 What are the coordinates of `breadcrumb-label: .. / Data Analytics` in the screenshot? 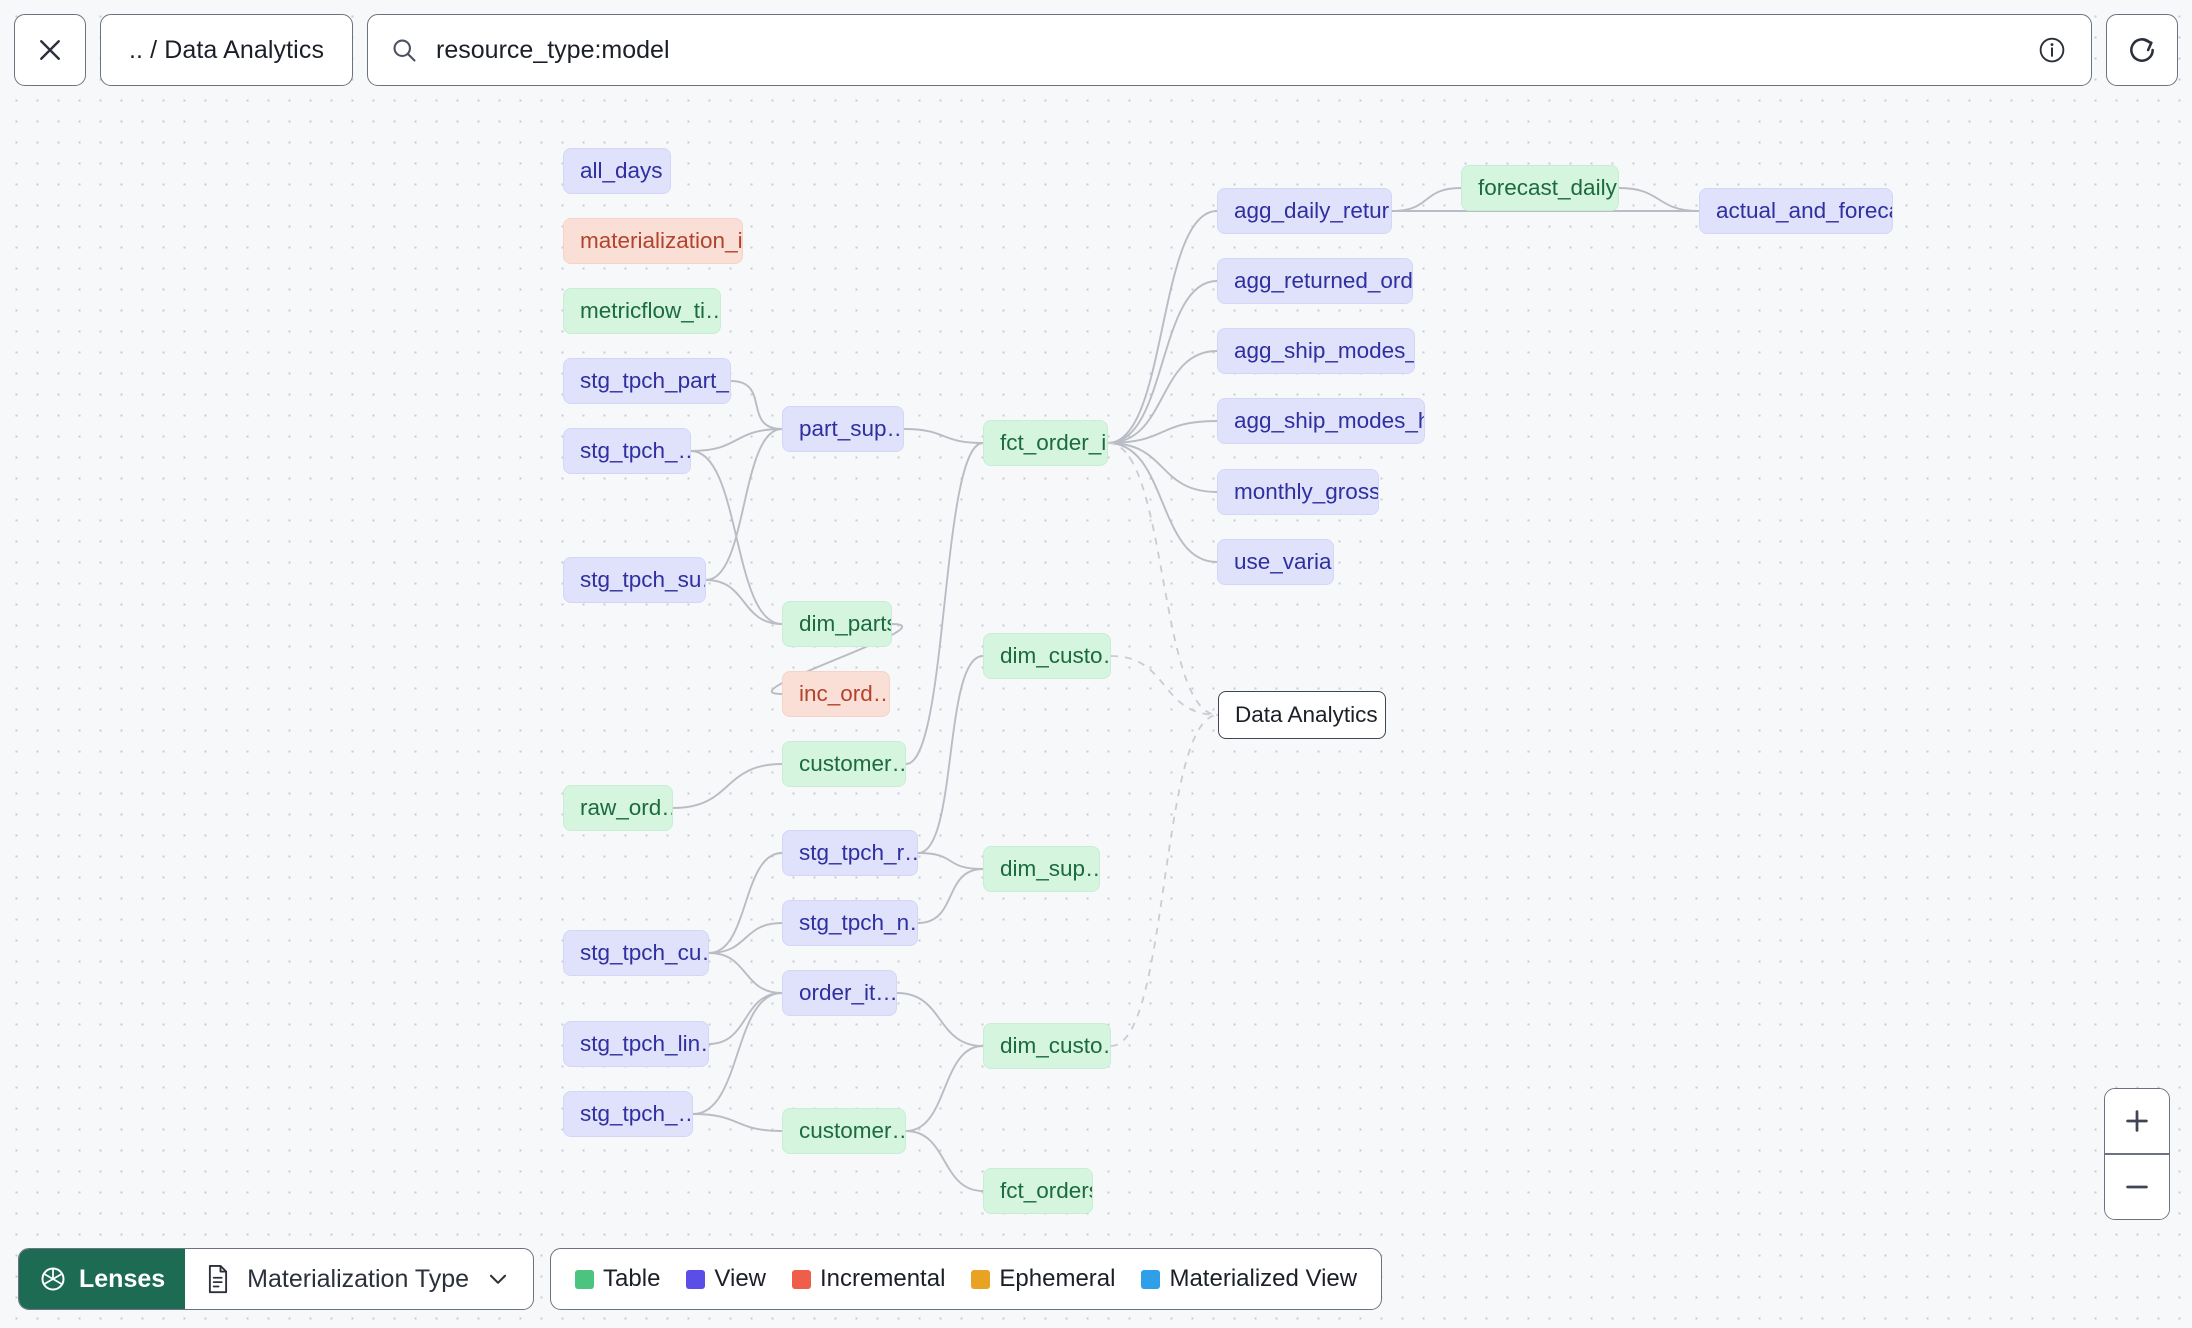 It's located at (227, 49).